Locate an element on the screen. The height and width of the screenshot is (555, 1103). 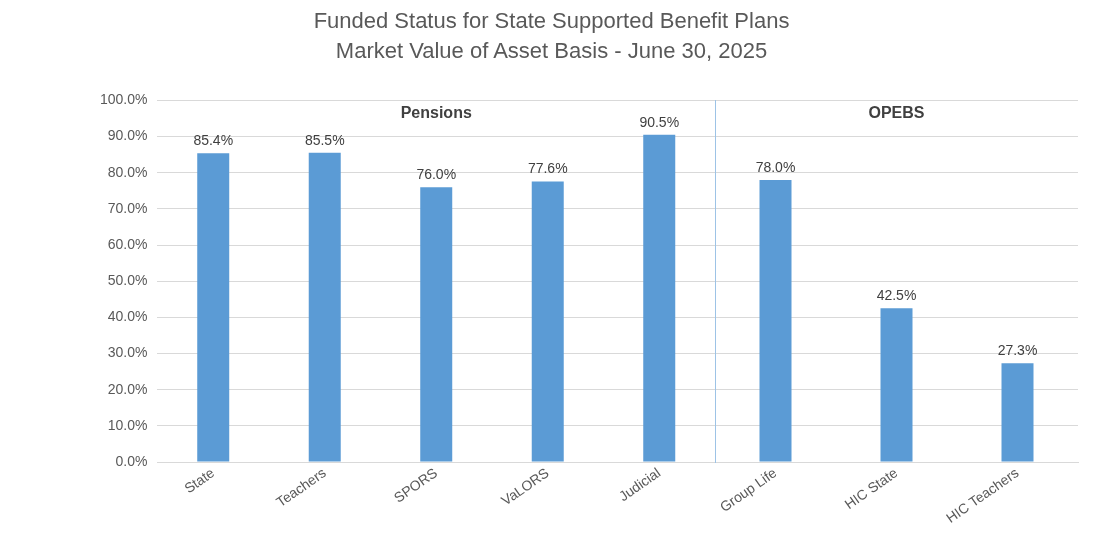
data-label: 76.0% is located at coordinates (436, 174).